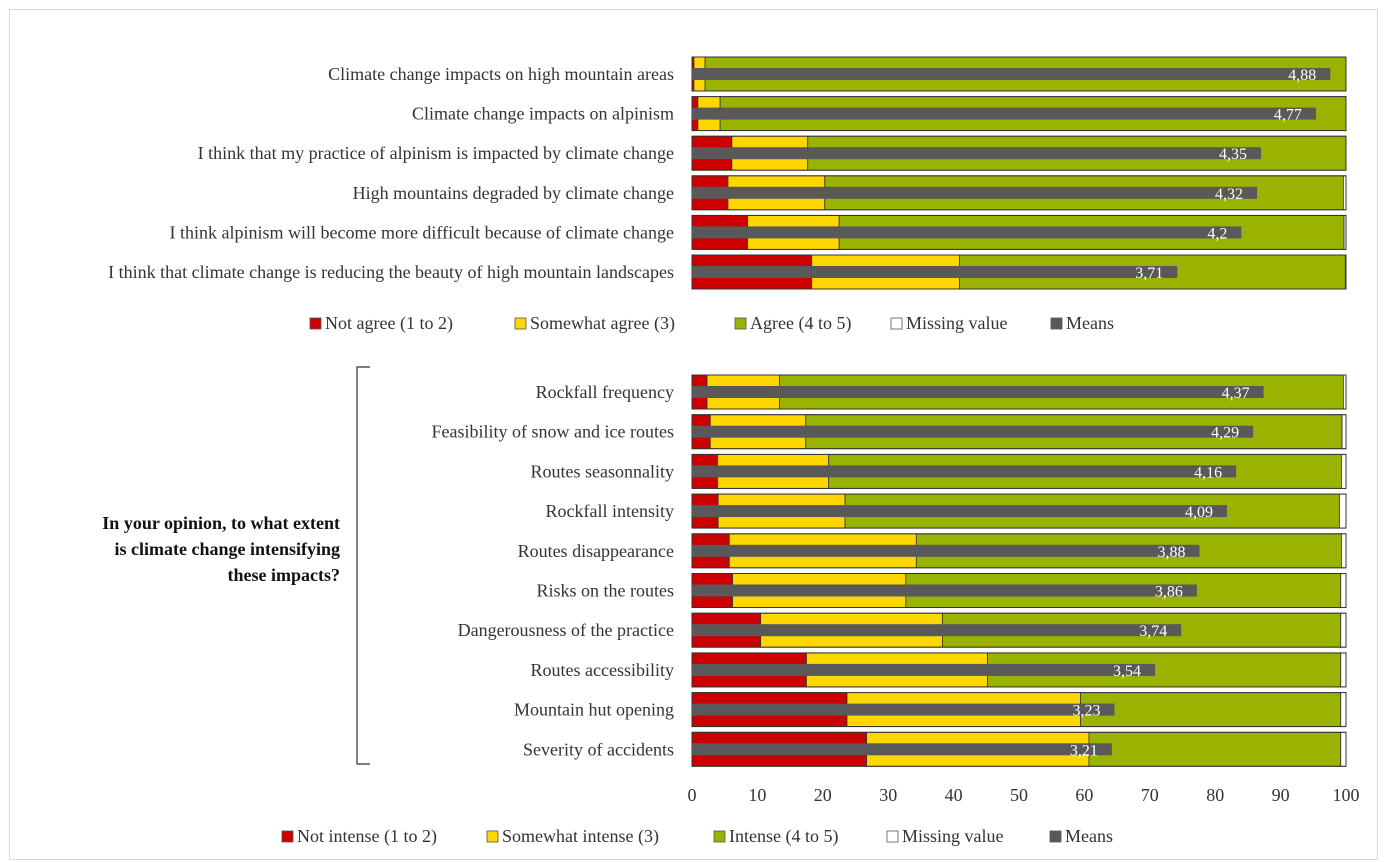  Describe the element at coordinates (1229, 194) in the screenshot. I see `means-value-label: 4,32` at that location.